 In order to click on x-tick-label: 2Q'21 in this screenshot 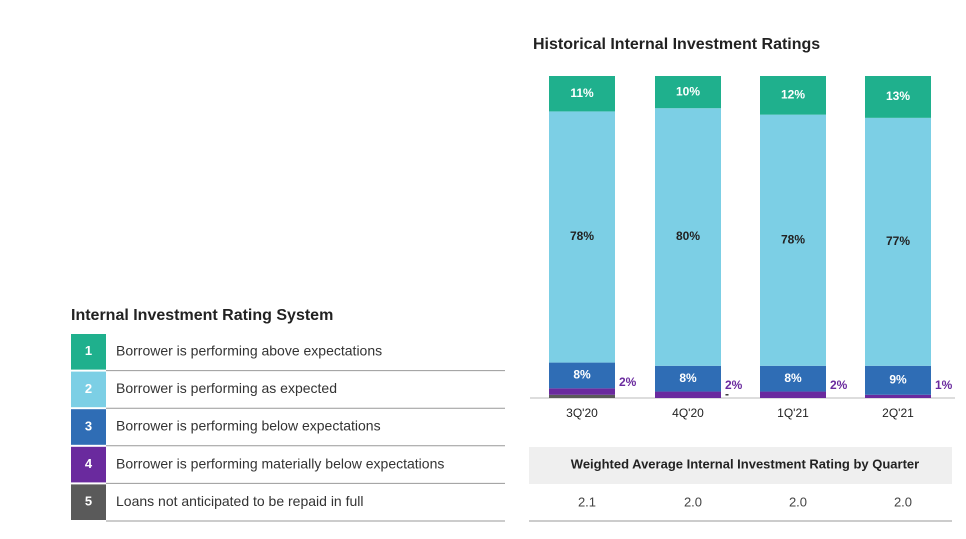, I will do `click(898, 413)`.